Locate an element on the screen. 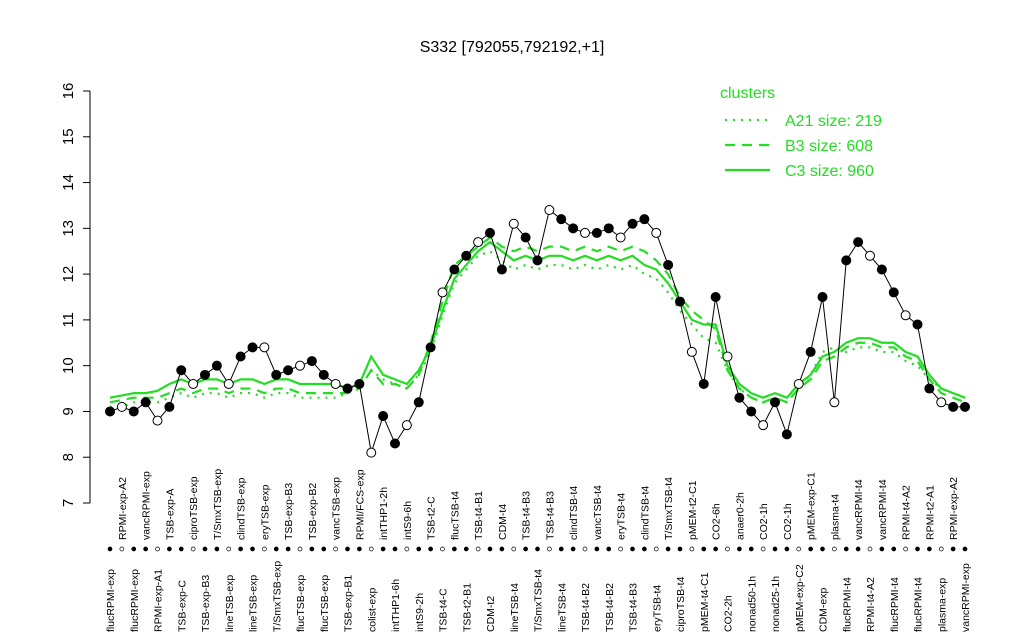 The height and width of the screenshot is (640, 1024). x-tick-label: RPMI-exp-A1 is located at coordinates (159, 600).